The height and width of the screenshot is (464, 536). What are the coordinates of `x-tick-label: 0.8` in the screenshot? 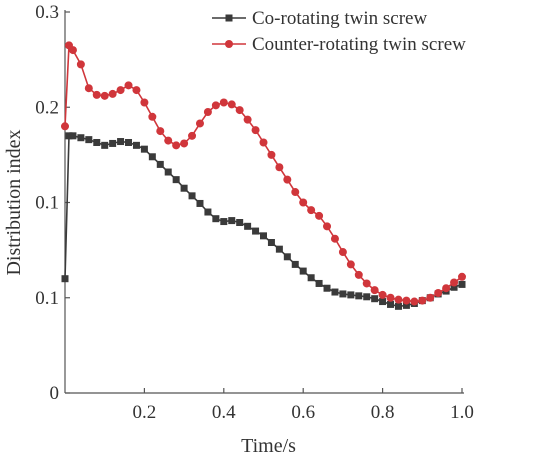 It's located at (383, 412).